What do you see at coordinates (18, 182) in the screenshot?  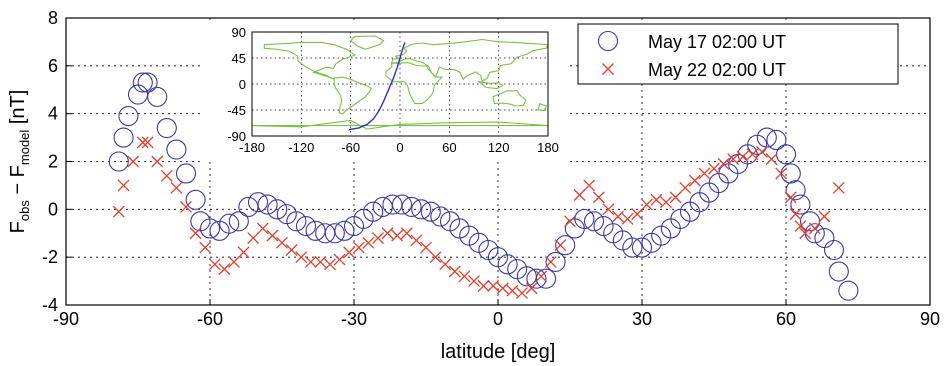 I see `y-label-dash: − F` at bounding box center [18, 182].